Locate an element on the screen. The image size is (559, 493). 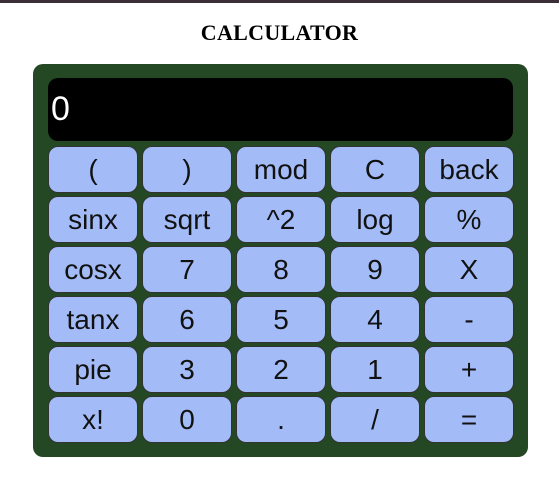
sin-button: sinx is located at coordinates (93, 219).